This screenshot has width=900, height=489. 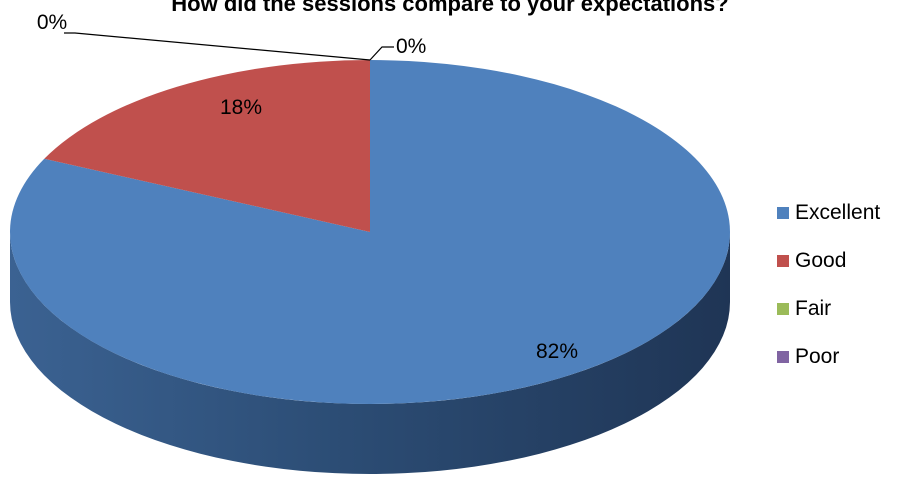 What do you see at coordinates (783, 212) in the screenshot?
I see `legend-swatch-excellent` at bounding box center [783, 212].